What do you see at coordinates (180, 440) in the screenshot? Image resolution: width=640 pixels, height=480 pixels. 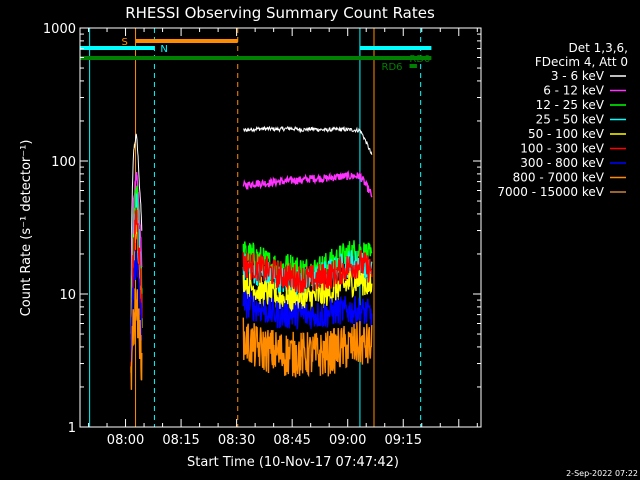 I see `x-tick-label: 08:15` at bounding box center [180, 440].